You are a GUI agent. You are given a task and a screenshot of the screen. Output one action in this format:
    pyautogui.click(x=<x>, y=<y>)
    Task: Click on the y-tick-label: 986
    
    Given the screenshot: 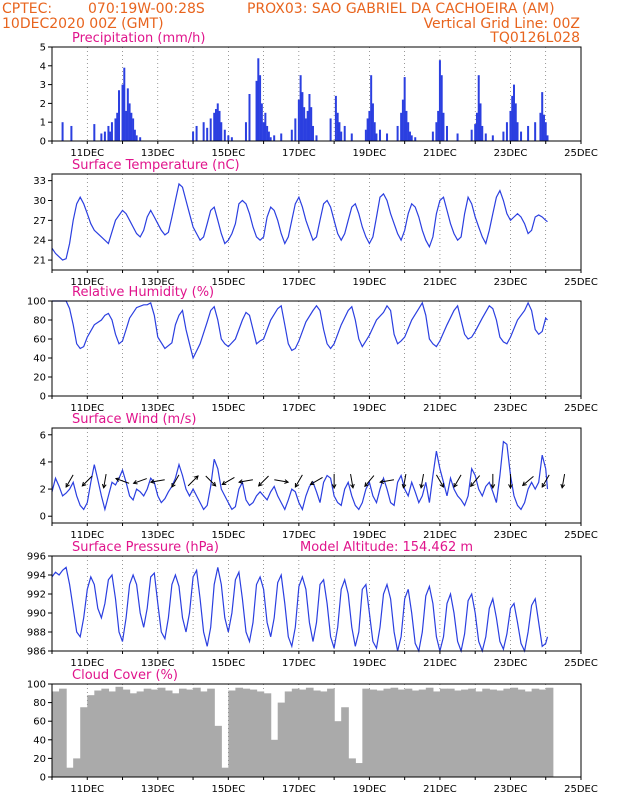 What is the action you would take?
    pyautogui.click(x=36, y=652)
    